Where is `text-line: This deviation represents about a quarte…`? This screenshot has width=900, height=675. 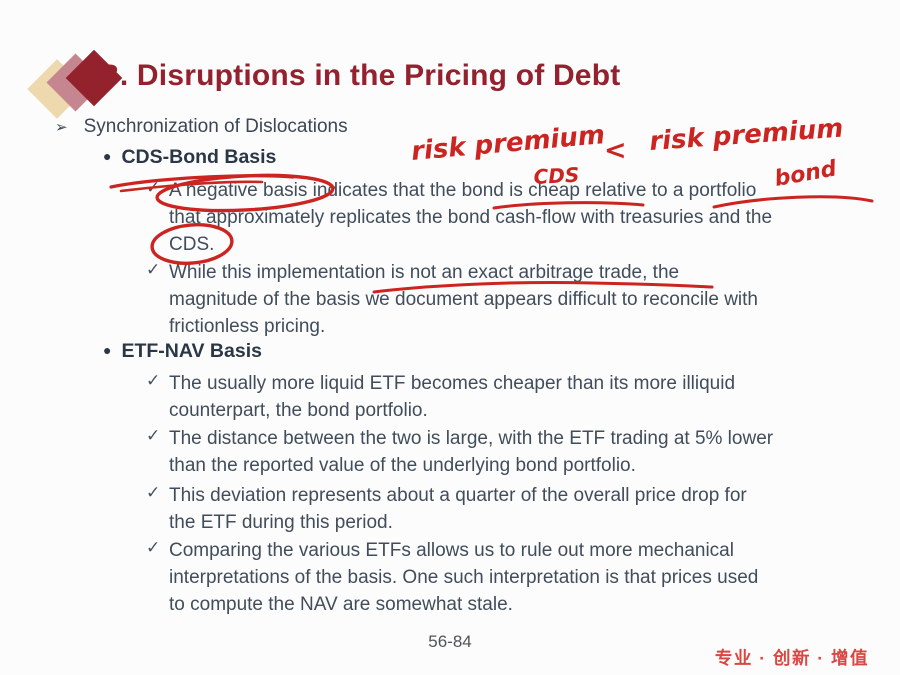
text-line: This deviation represents about a quarte… is located at coordinates (458, 495).